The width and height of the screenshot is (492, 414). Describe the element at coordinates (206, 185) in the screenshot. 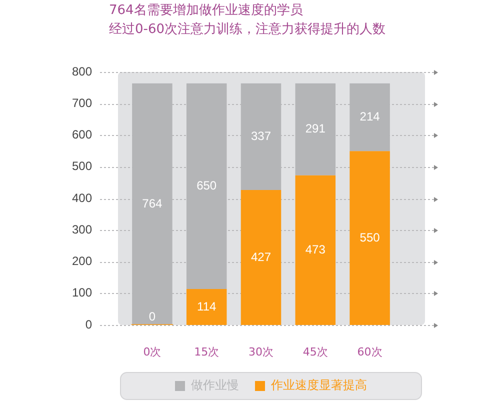

I see `data-label: 650` at that location.